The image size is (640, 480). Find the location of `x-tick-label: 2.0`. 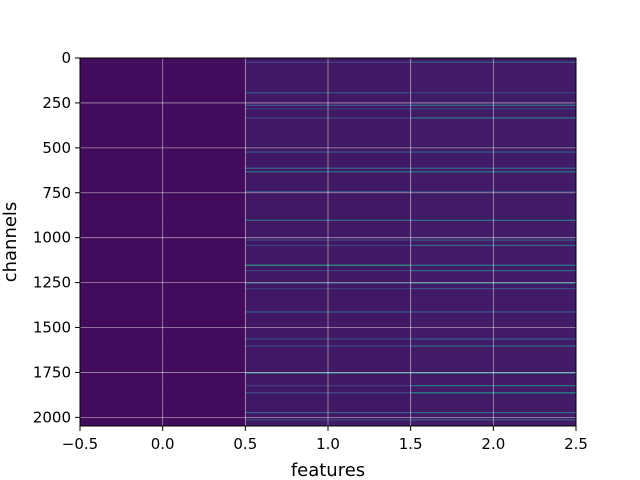

x-tick-label: 2.0 is located at coordinates (493, 444).